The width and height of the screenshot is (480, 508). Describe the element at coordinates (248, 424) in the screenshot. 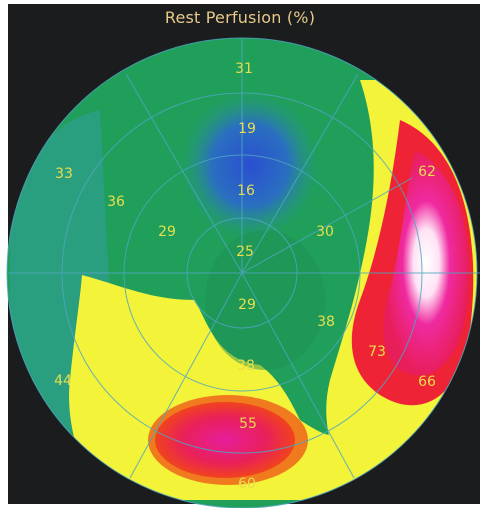

I see `segment-label: 55` at that location.